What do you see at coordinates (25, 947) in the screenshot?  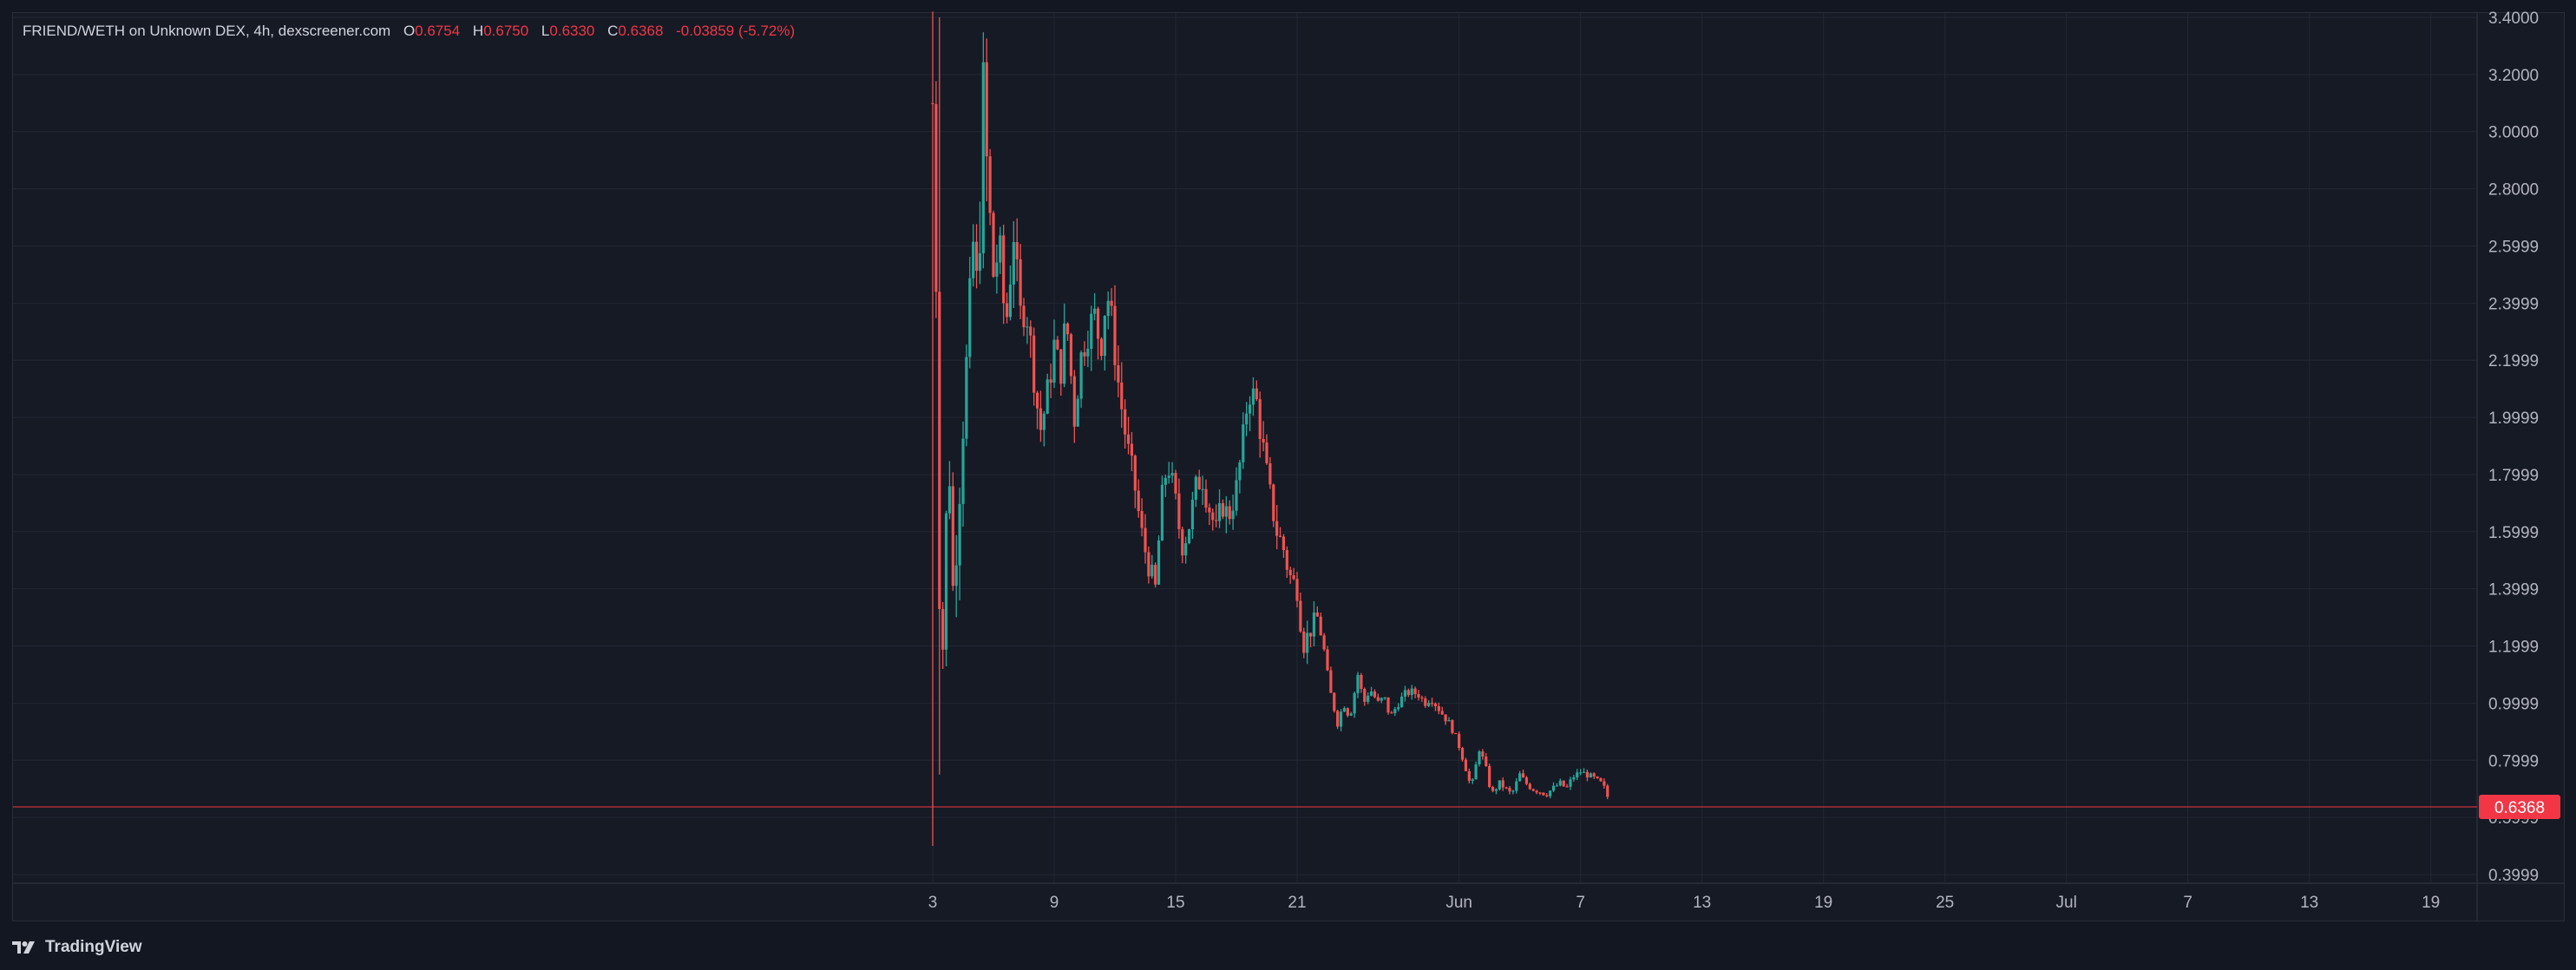 I see `tradingview-logo-icon` at bounding box center [25, 947].